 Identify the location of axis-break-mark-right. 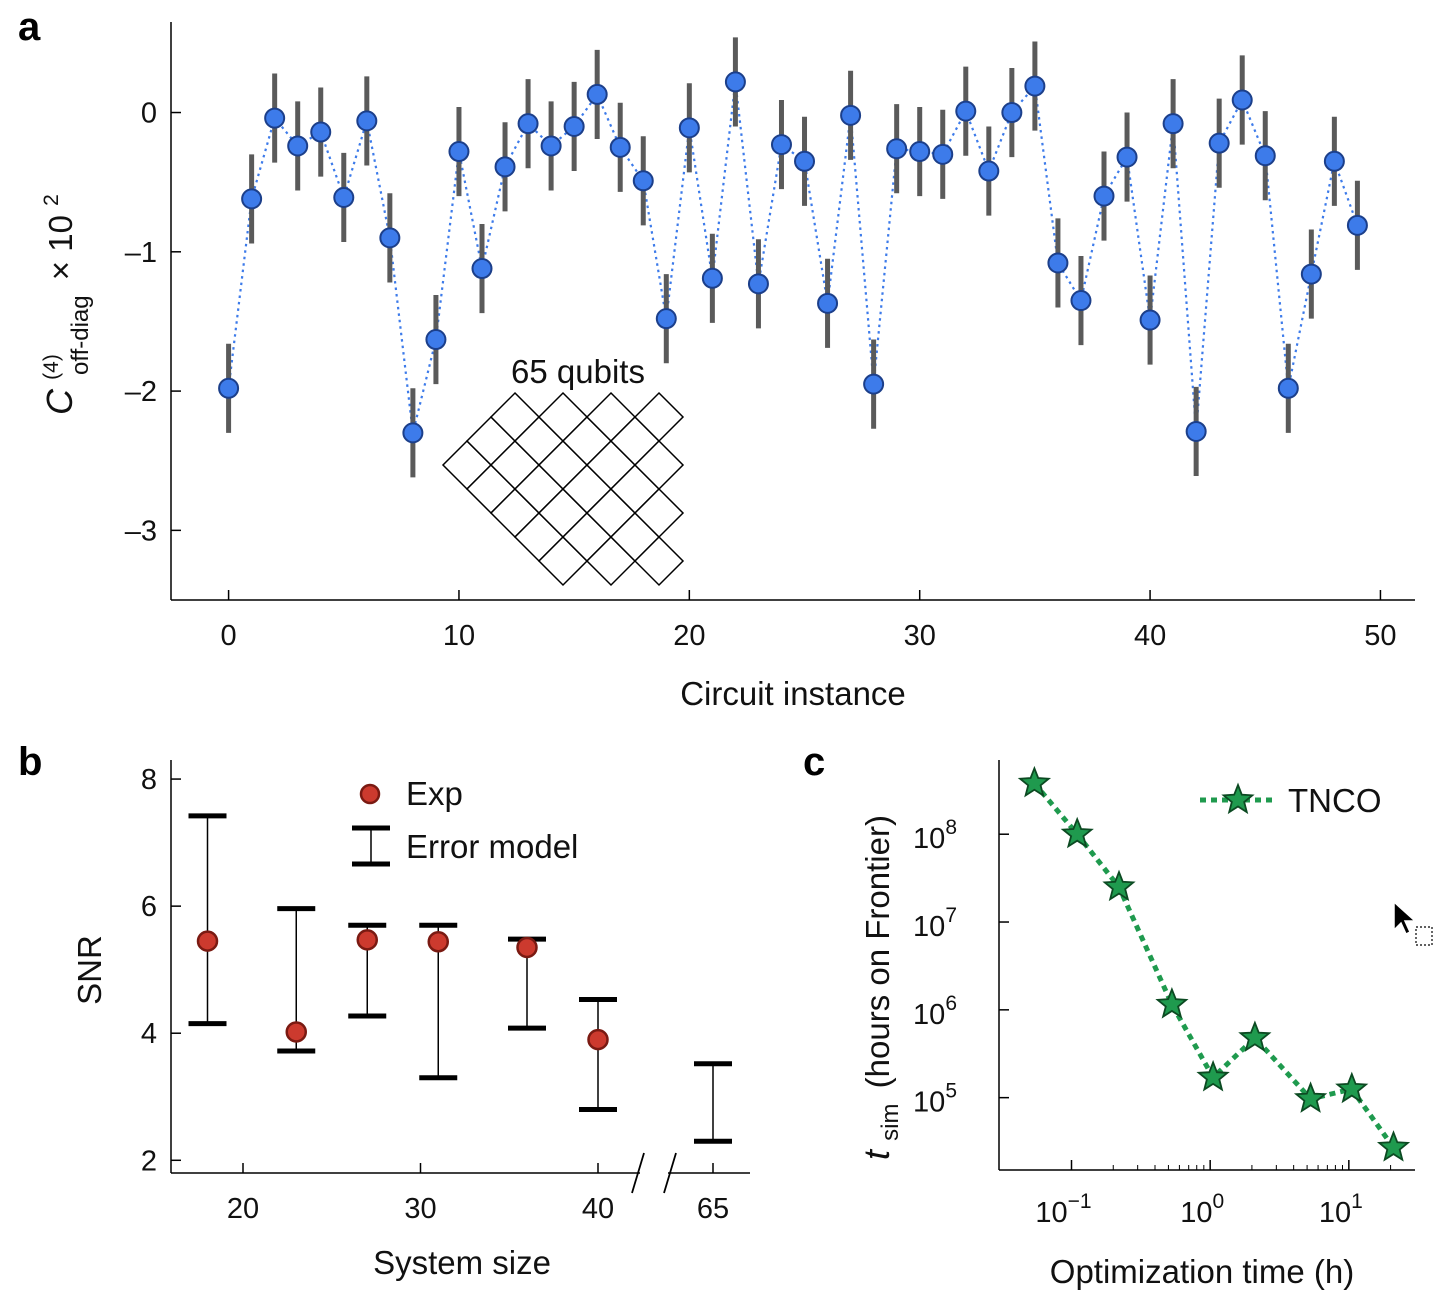
(670, 1173).